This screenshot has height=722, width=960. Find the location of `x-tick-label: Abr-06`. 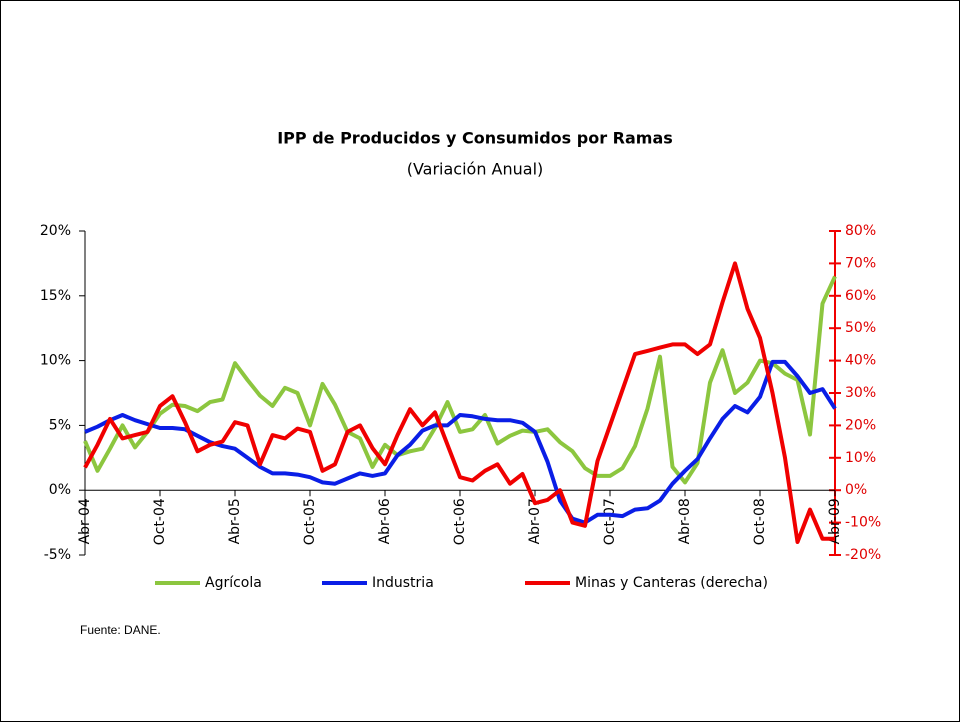

x-tick-label: Abr-06 is located at coordinates (385, 521).